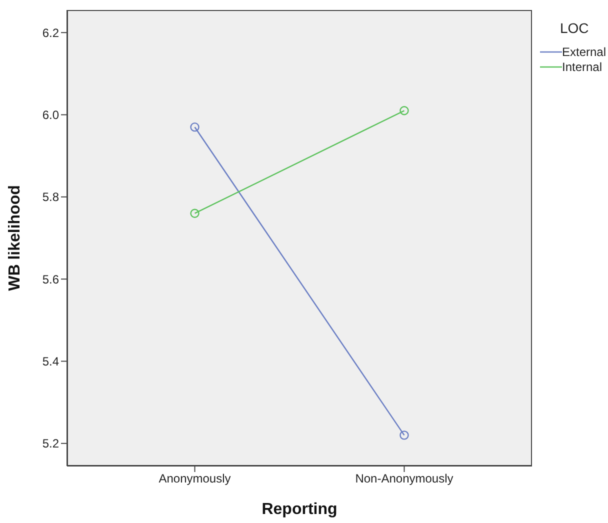 The width and height of the screenshot is (608, 523). Describe the element at coordinates (51, 115) in the screenshot. I see `y-tick-label: 6.0` at that location.